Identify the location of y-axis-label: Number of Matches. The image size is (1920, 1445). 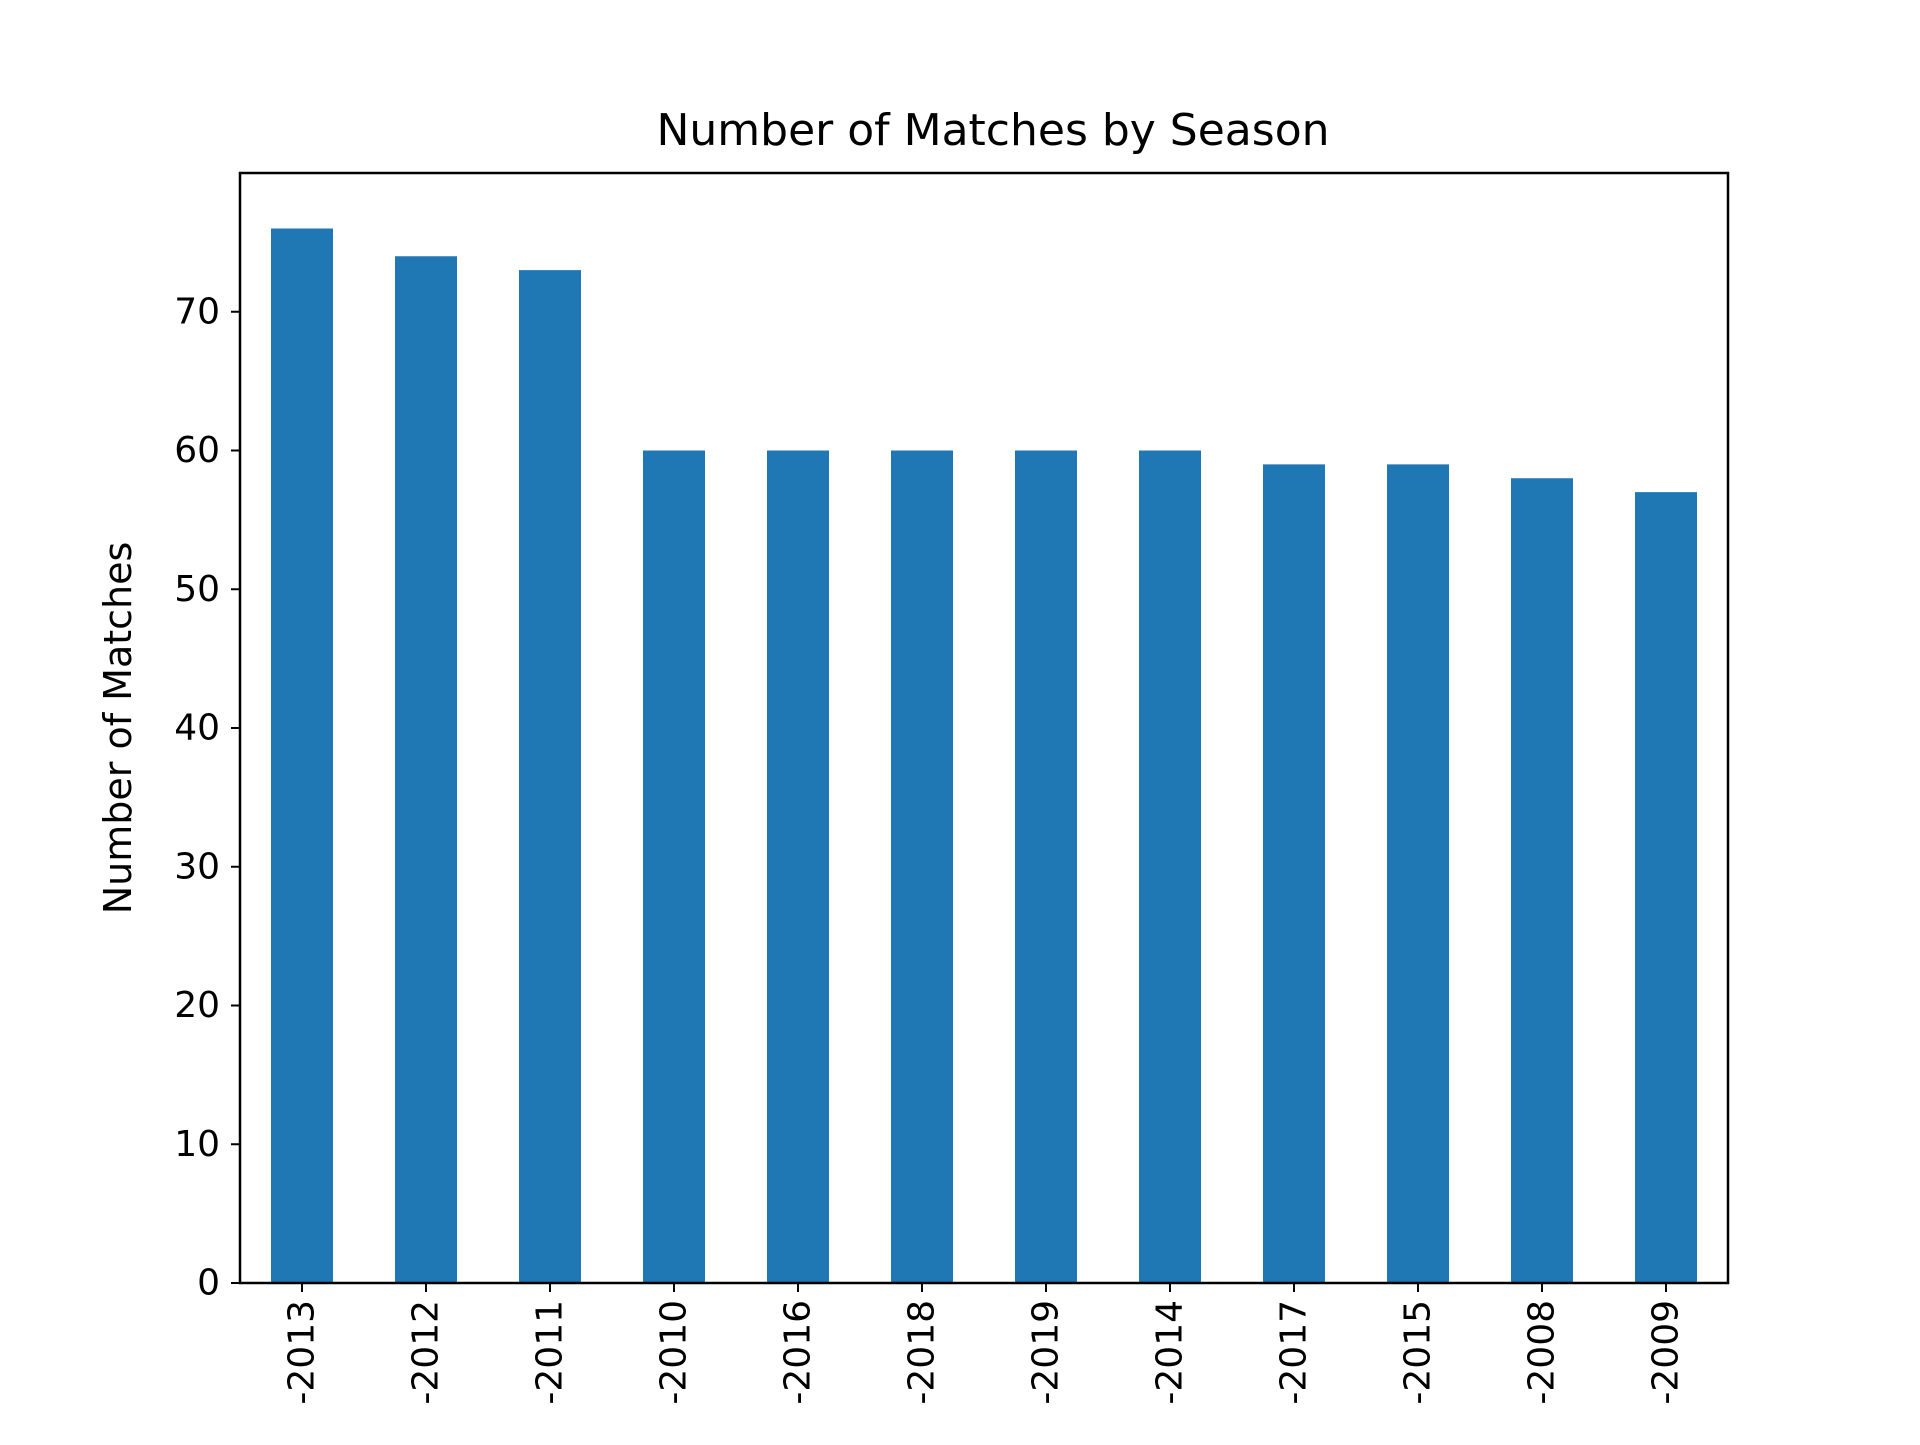
(118, 728).